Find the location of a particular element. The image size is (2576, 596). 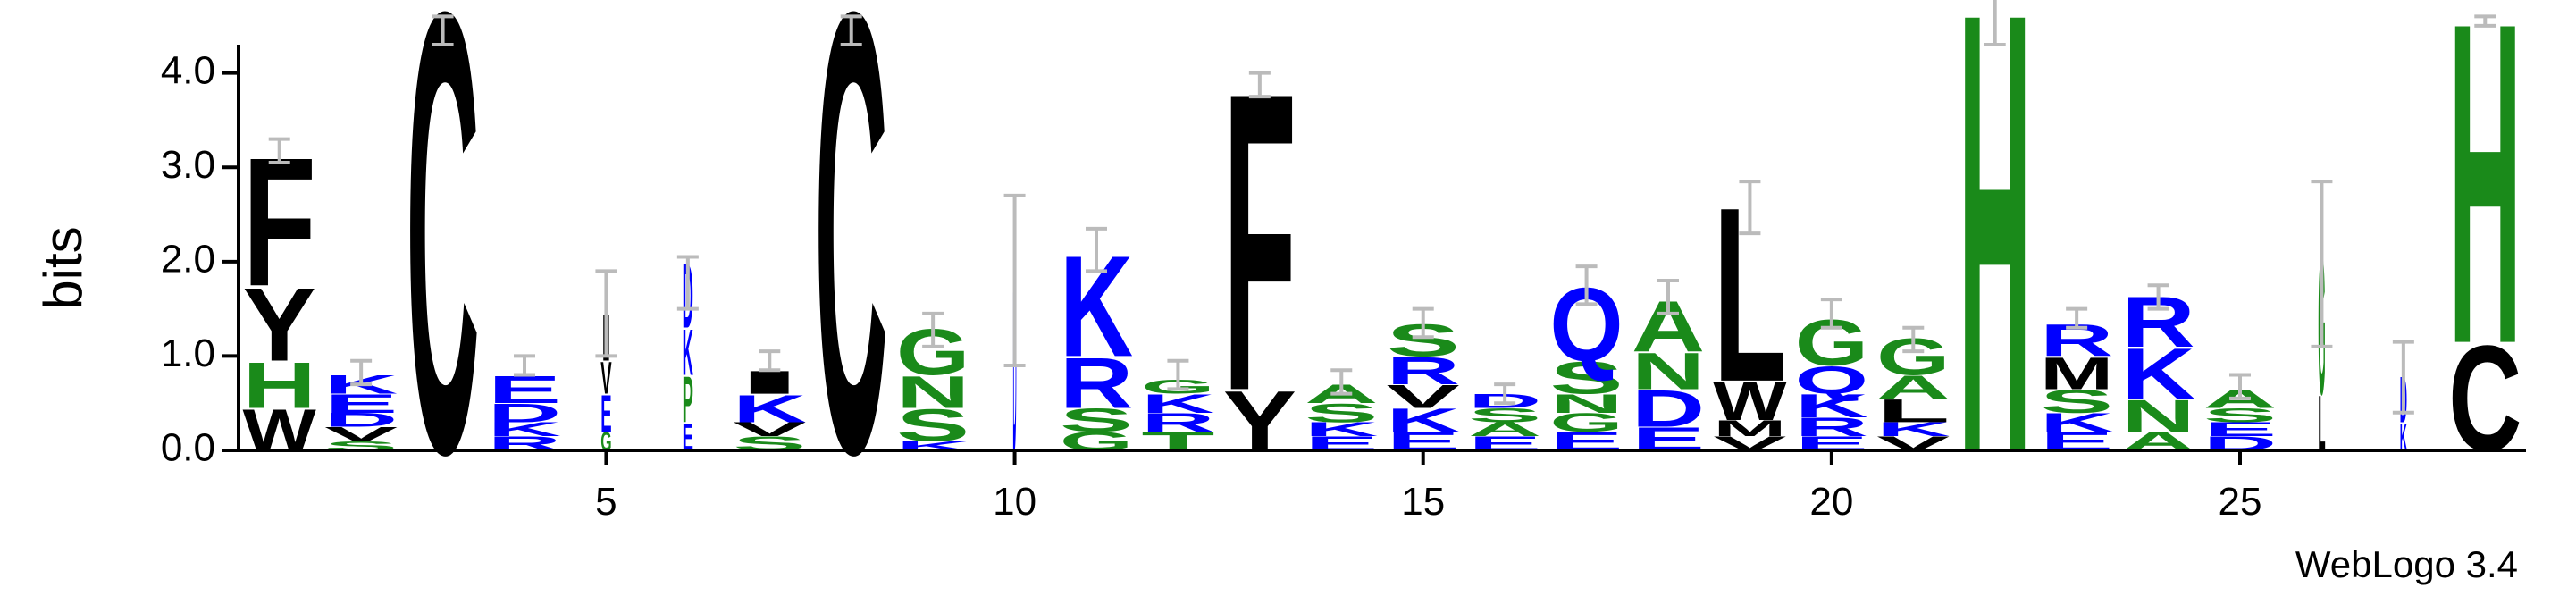

y-tick-label: 1.0 is located at coordinates (188, 354).